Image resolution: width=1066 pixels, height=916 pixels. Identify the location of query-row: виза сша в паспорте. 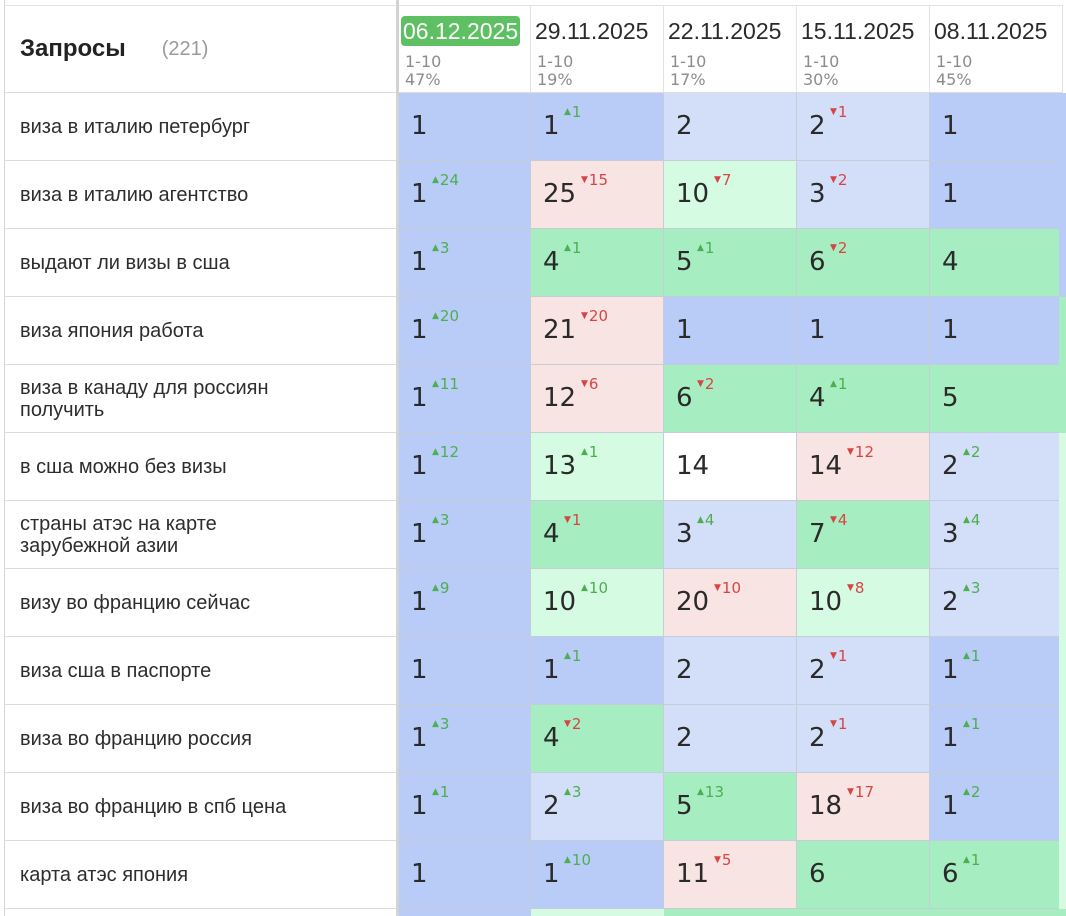
(200, 671).